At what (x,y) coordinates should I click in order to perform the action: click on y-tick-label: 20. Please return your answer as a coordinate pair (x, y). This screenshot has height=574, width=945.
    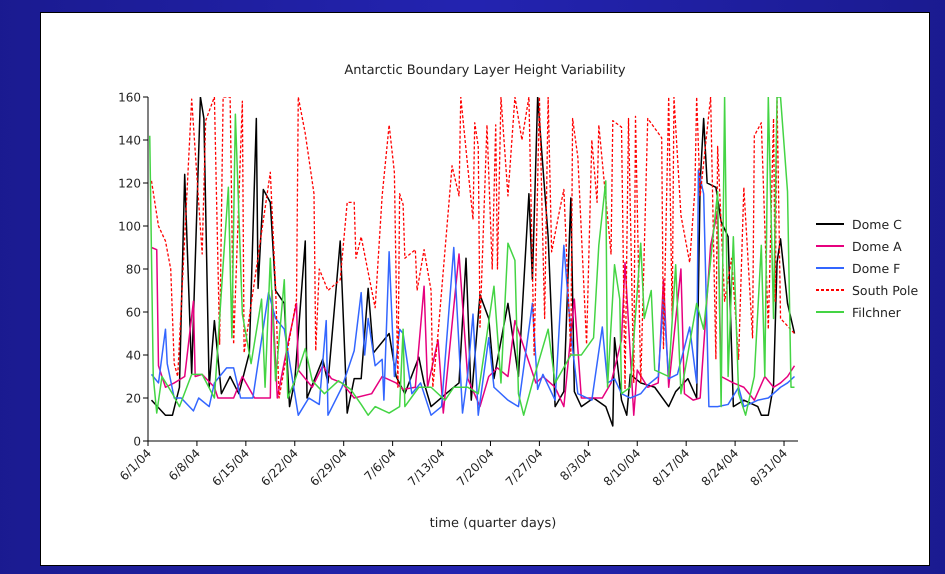
    Looking at the image, I should click on (133, 398).